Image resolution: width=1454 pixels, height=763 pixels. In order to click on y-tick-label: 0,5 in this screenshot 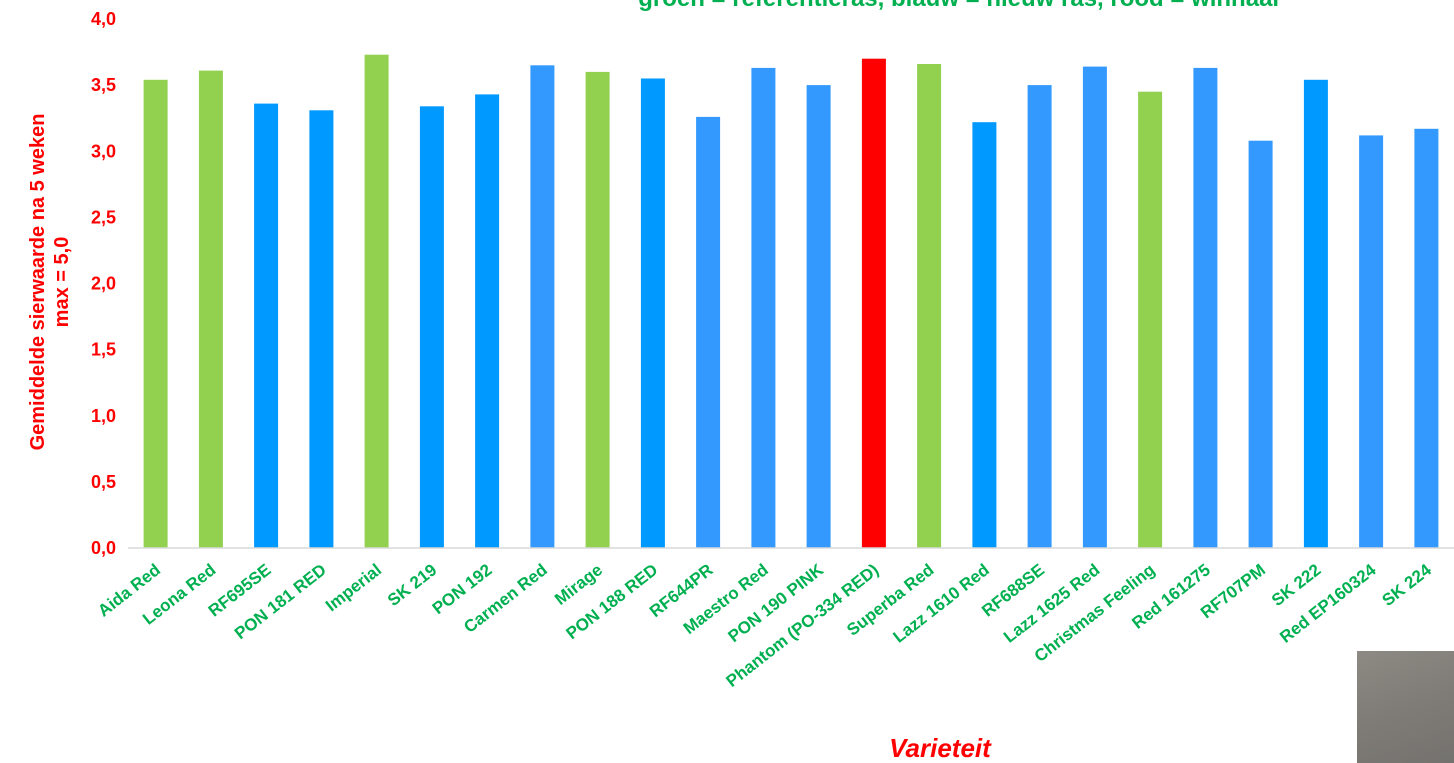, I will do `click(103, 482)`.